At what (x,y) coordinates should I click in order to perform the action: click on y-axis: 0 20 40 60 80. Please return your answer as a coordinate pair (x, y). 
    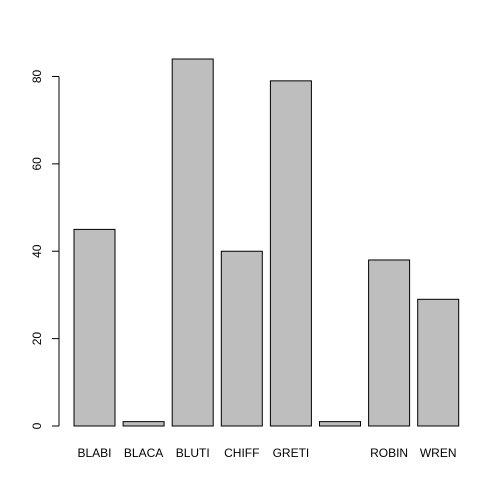
    Looking at the image, I should click on (45, 249).